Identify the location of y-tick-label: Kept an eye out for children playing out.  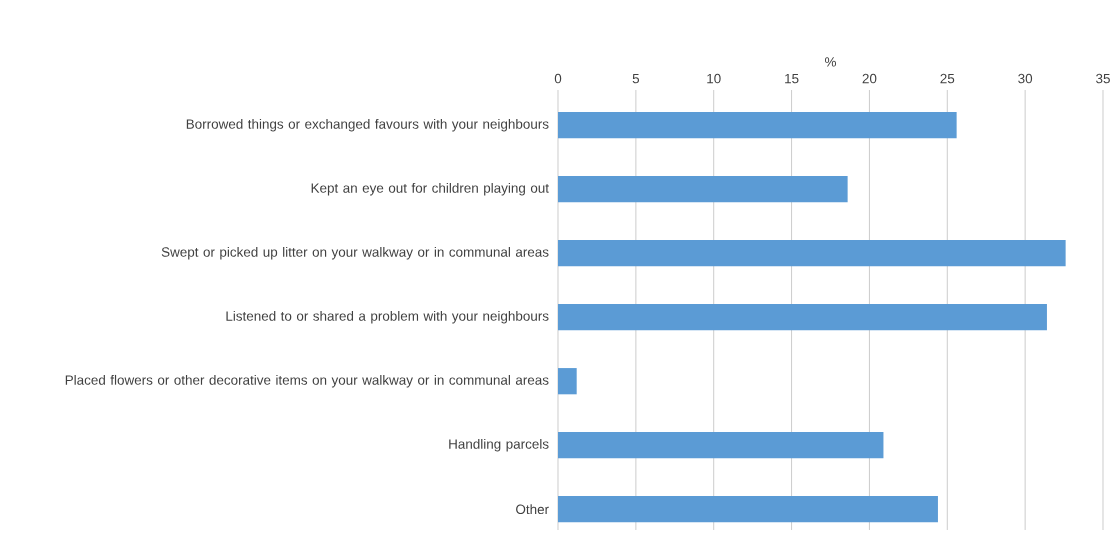
(430, 189).